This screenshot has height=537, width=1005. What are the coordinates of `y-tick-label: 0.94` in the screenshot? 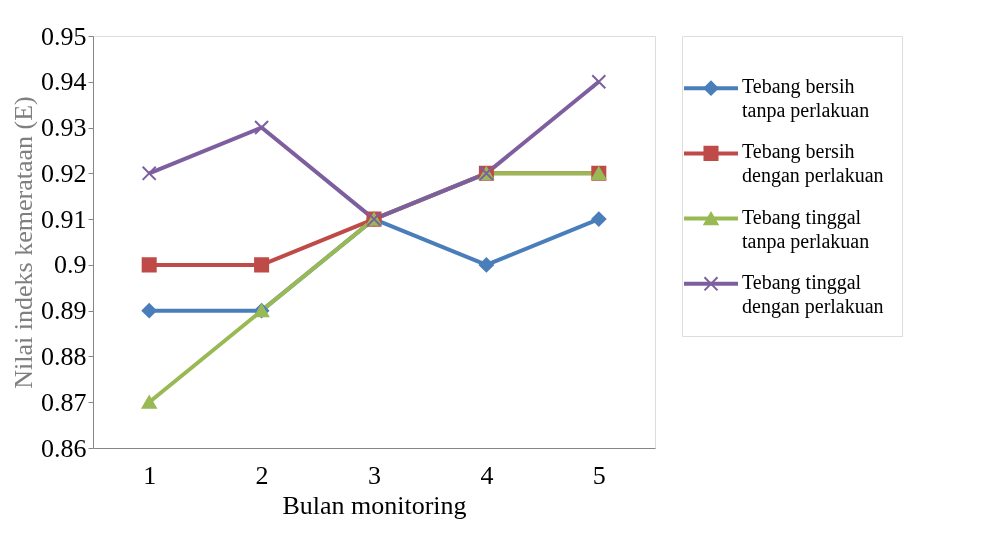 It's located at (64, 82).